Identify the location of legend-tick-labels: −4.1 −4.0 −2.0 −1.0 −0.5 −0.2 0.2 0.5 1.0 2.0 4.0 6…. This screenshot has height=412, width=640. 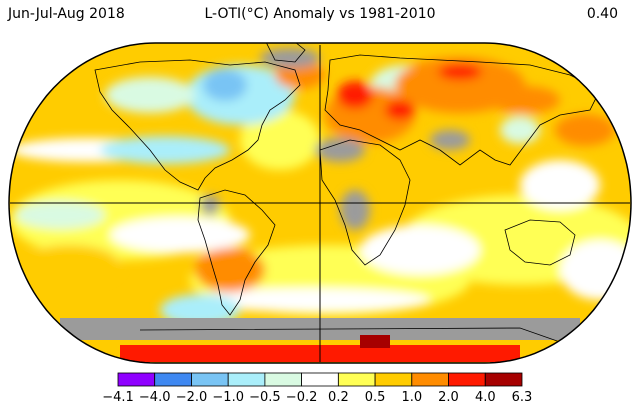
(317, 397).